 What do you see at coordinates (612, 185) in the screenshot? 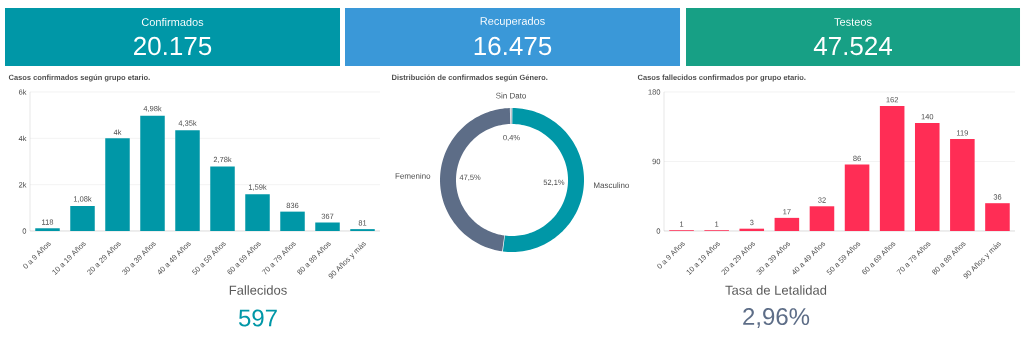
I see `slice-label: Masculino` at bounding box center [612, 185].